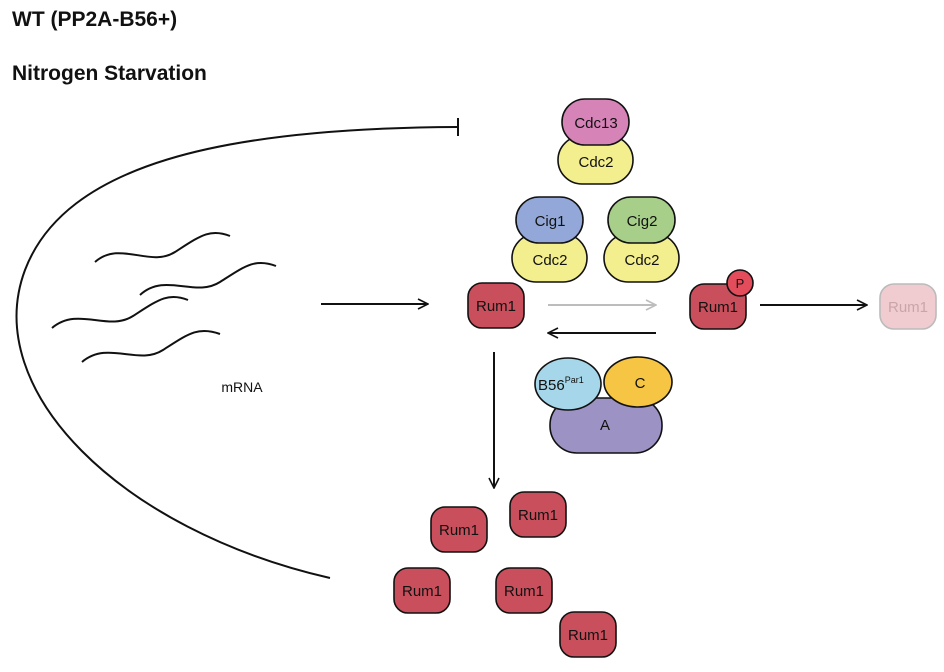  I want to click on b56-label: B56Par1, so click(561, 384).